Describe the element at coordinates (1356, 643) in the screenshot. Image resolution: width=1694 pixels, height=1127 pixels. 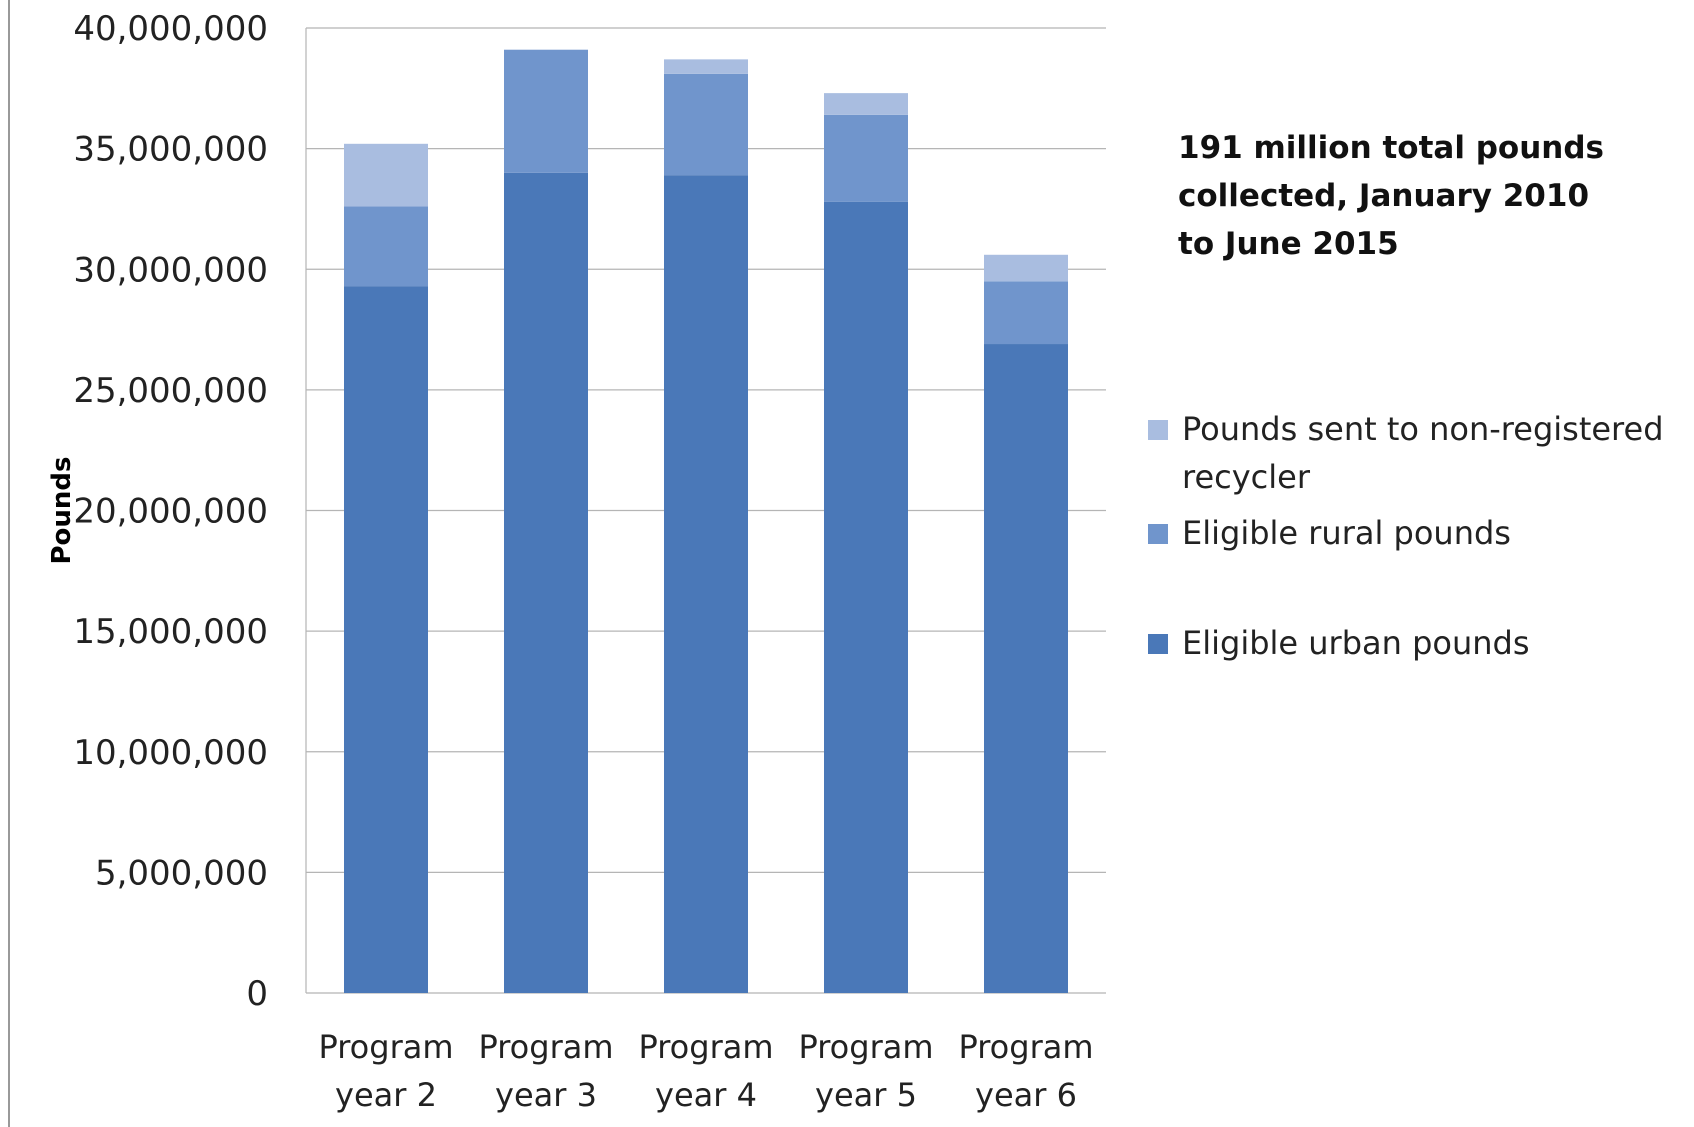
I see `legend-label: Eligible urban pounds` at that location.